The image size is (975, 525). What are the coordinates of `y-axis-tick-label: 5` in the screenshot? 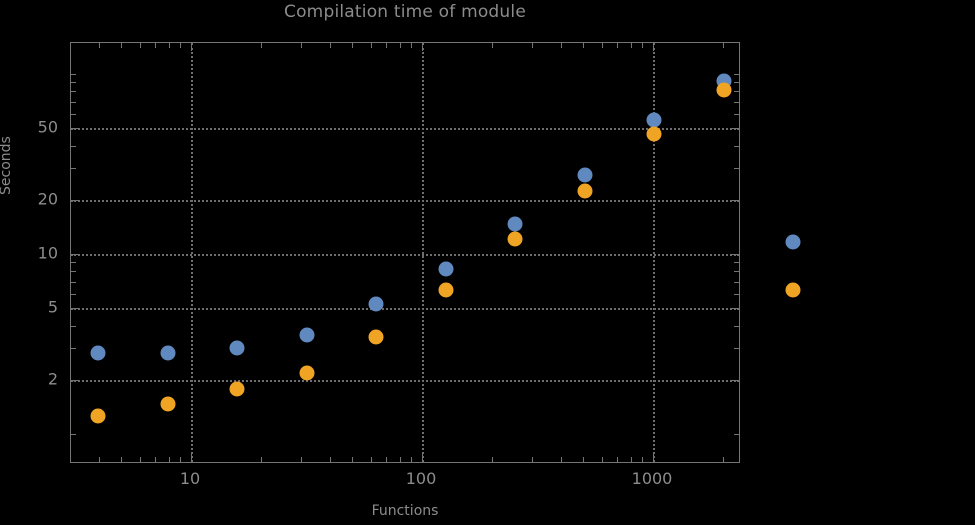 It's located at (52, 307).